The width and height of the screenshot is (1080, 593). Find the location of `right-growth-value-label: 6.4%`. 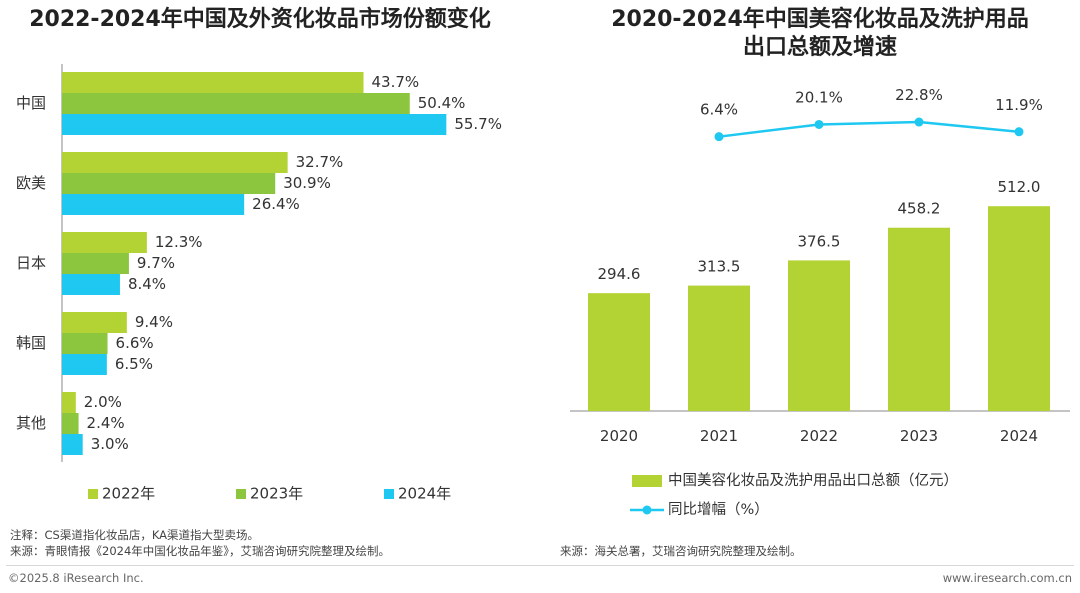

right-growth-value-label: 6.4% is located at coordinates (719, 110).